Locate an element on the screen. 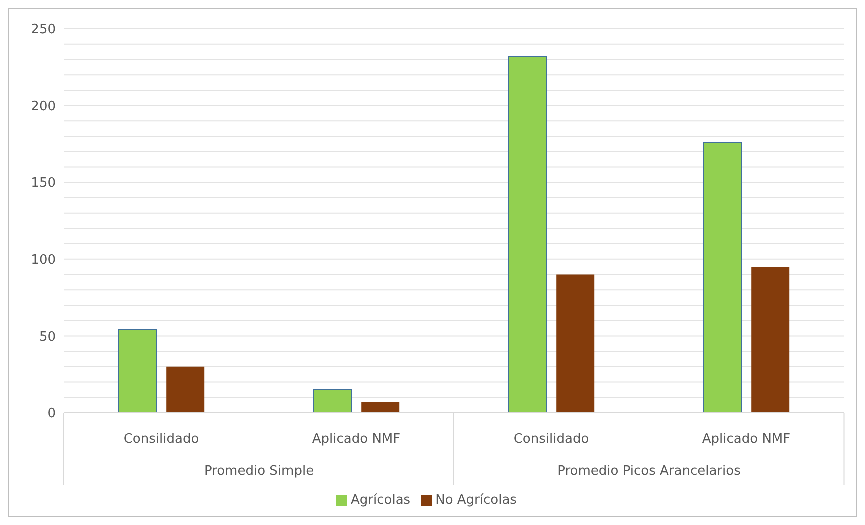  legend-label: No Agrícolas is located at coordinates (476, 500).